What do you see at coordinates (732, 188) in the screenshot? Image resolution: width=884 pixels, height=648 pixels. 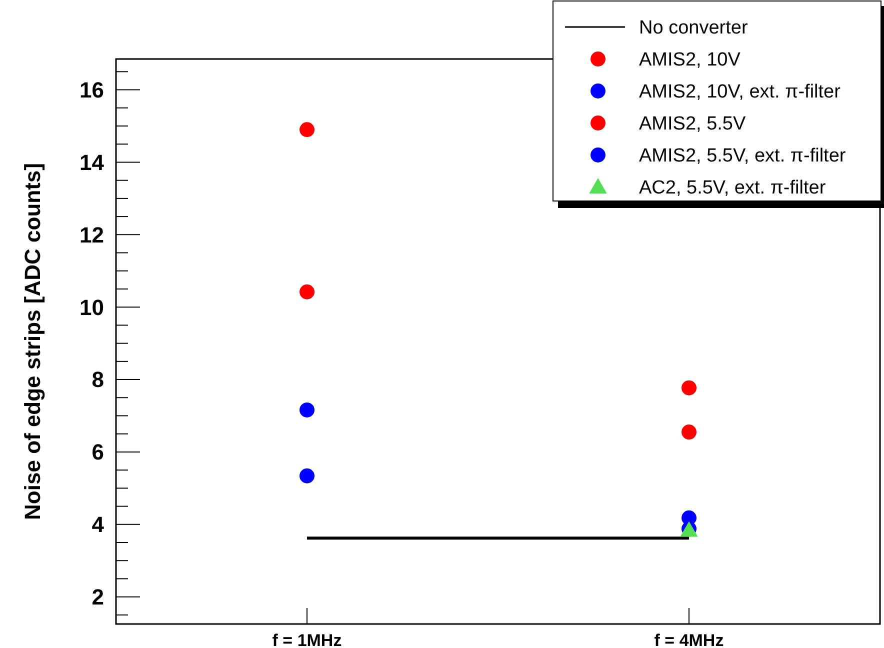 I see `legend-label: AC2, 5.5V, ext. π-filter` at bounding box center [732, 188].